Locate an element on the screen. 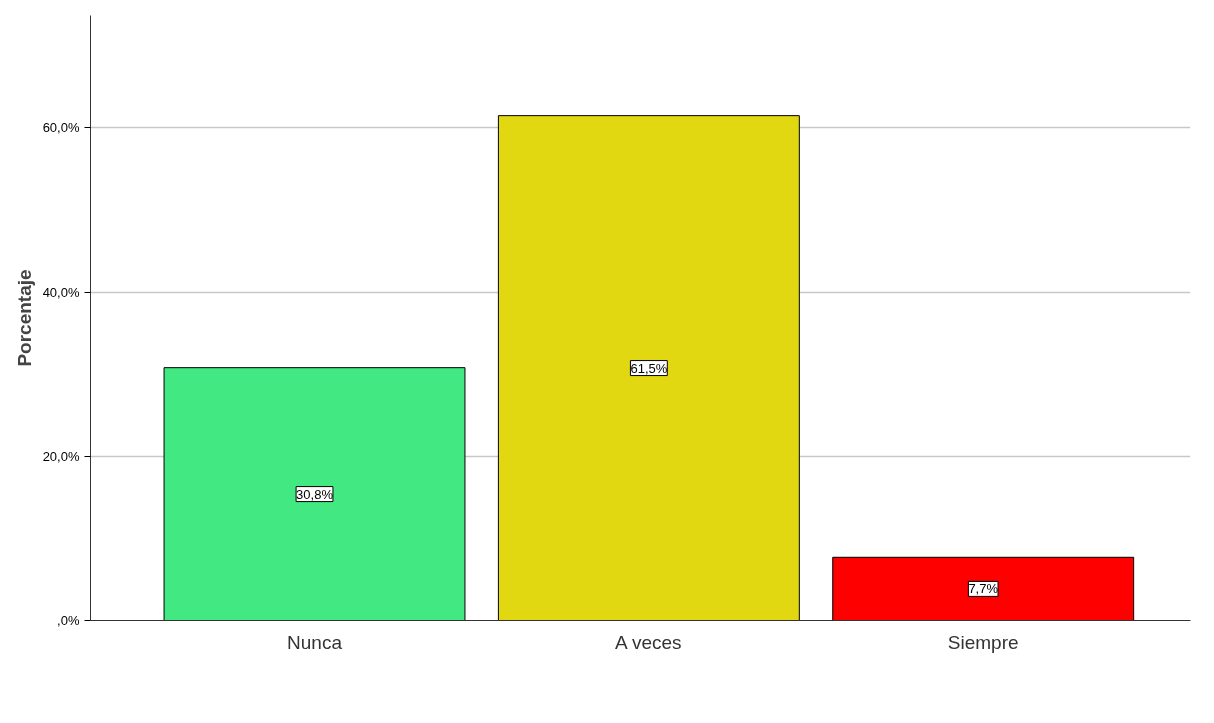  data-label: 7,7% is located at coordinates (983, 589).